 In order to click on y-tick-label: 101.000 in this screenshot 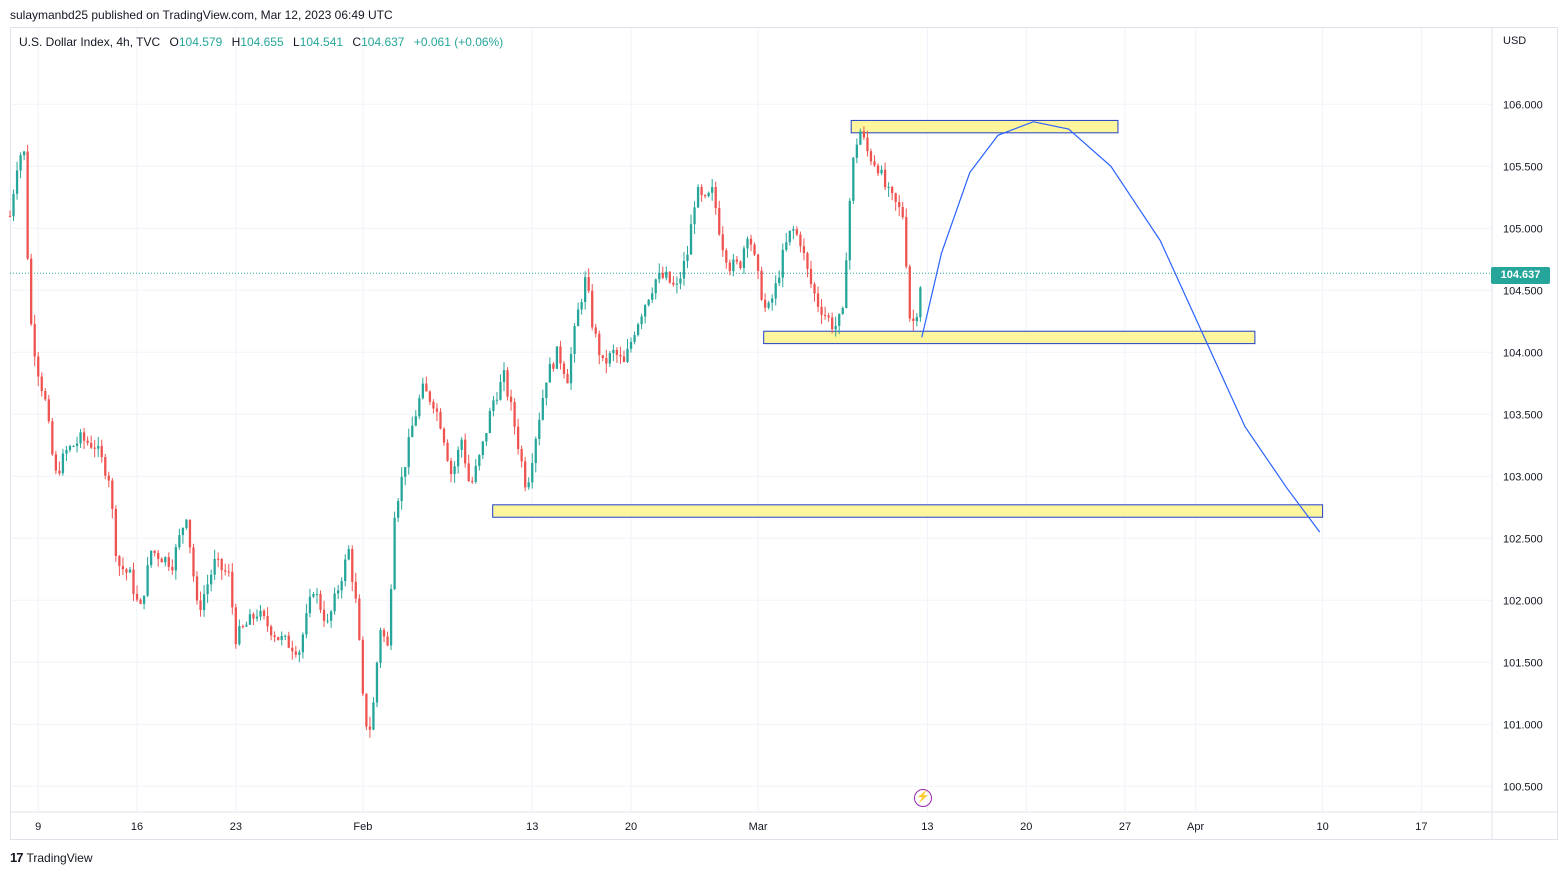, I will do `click(1523, 725)`.